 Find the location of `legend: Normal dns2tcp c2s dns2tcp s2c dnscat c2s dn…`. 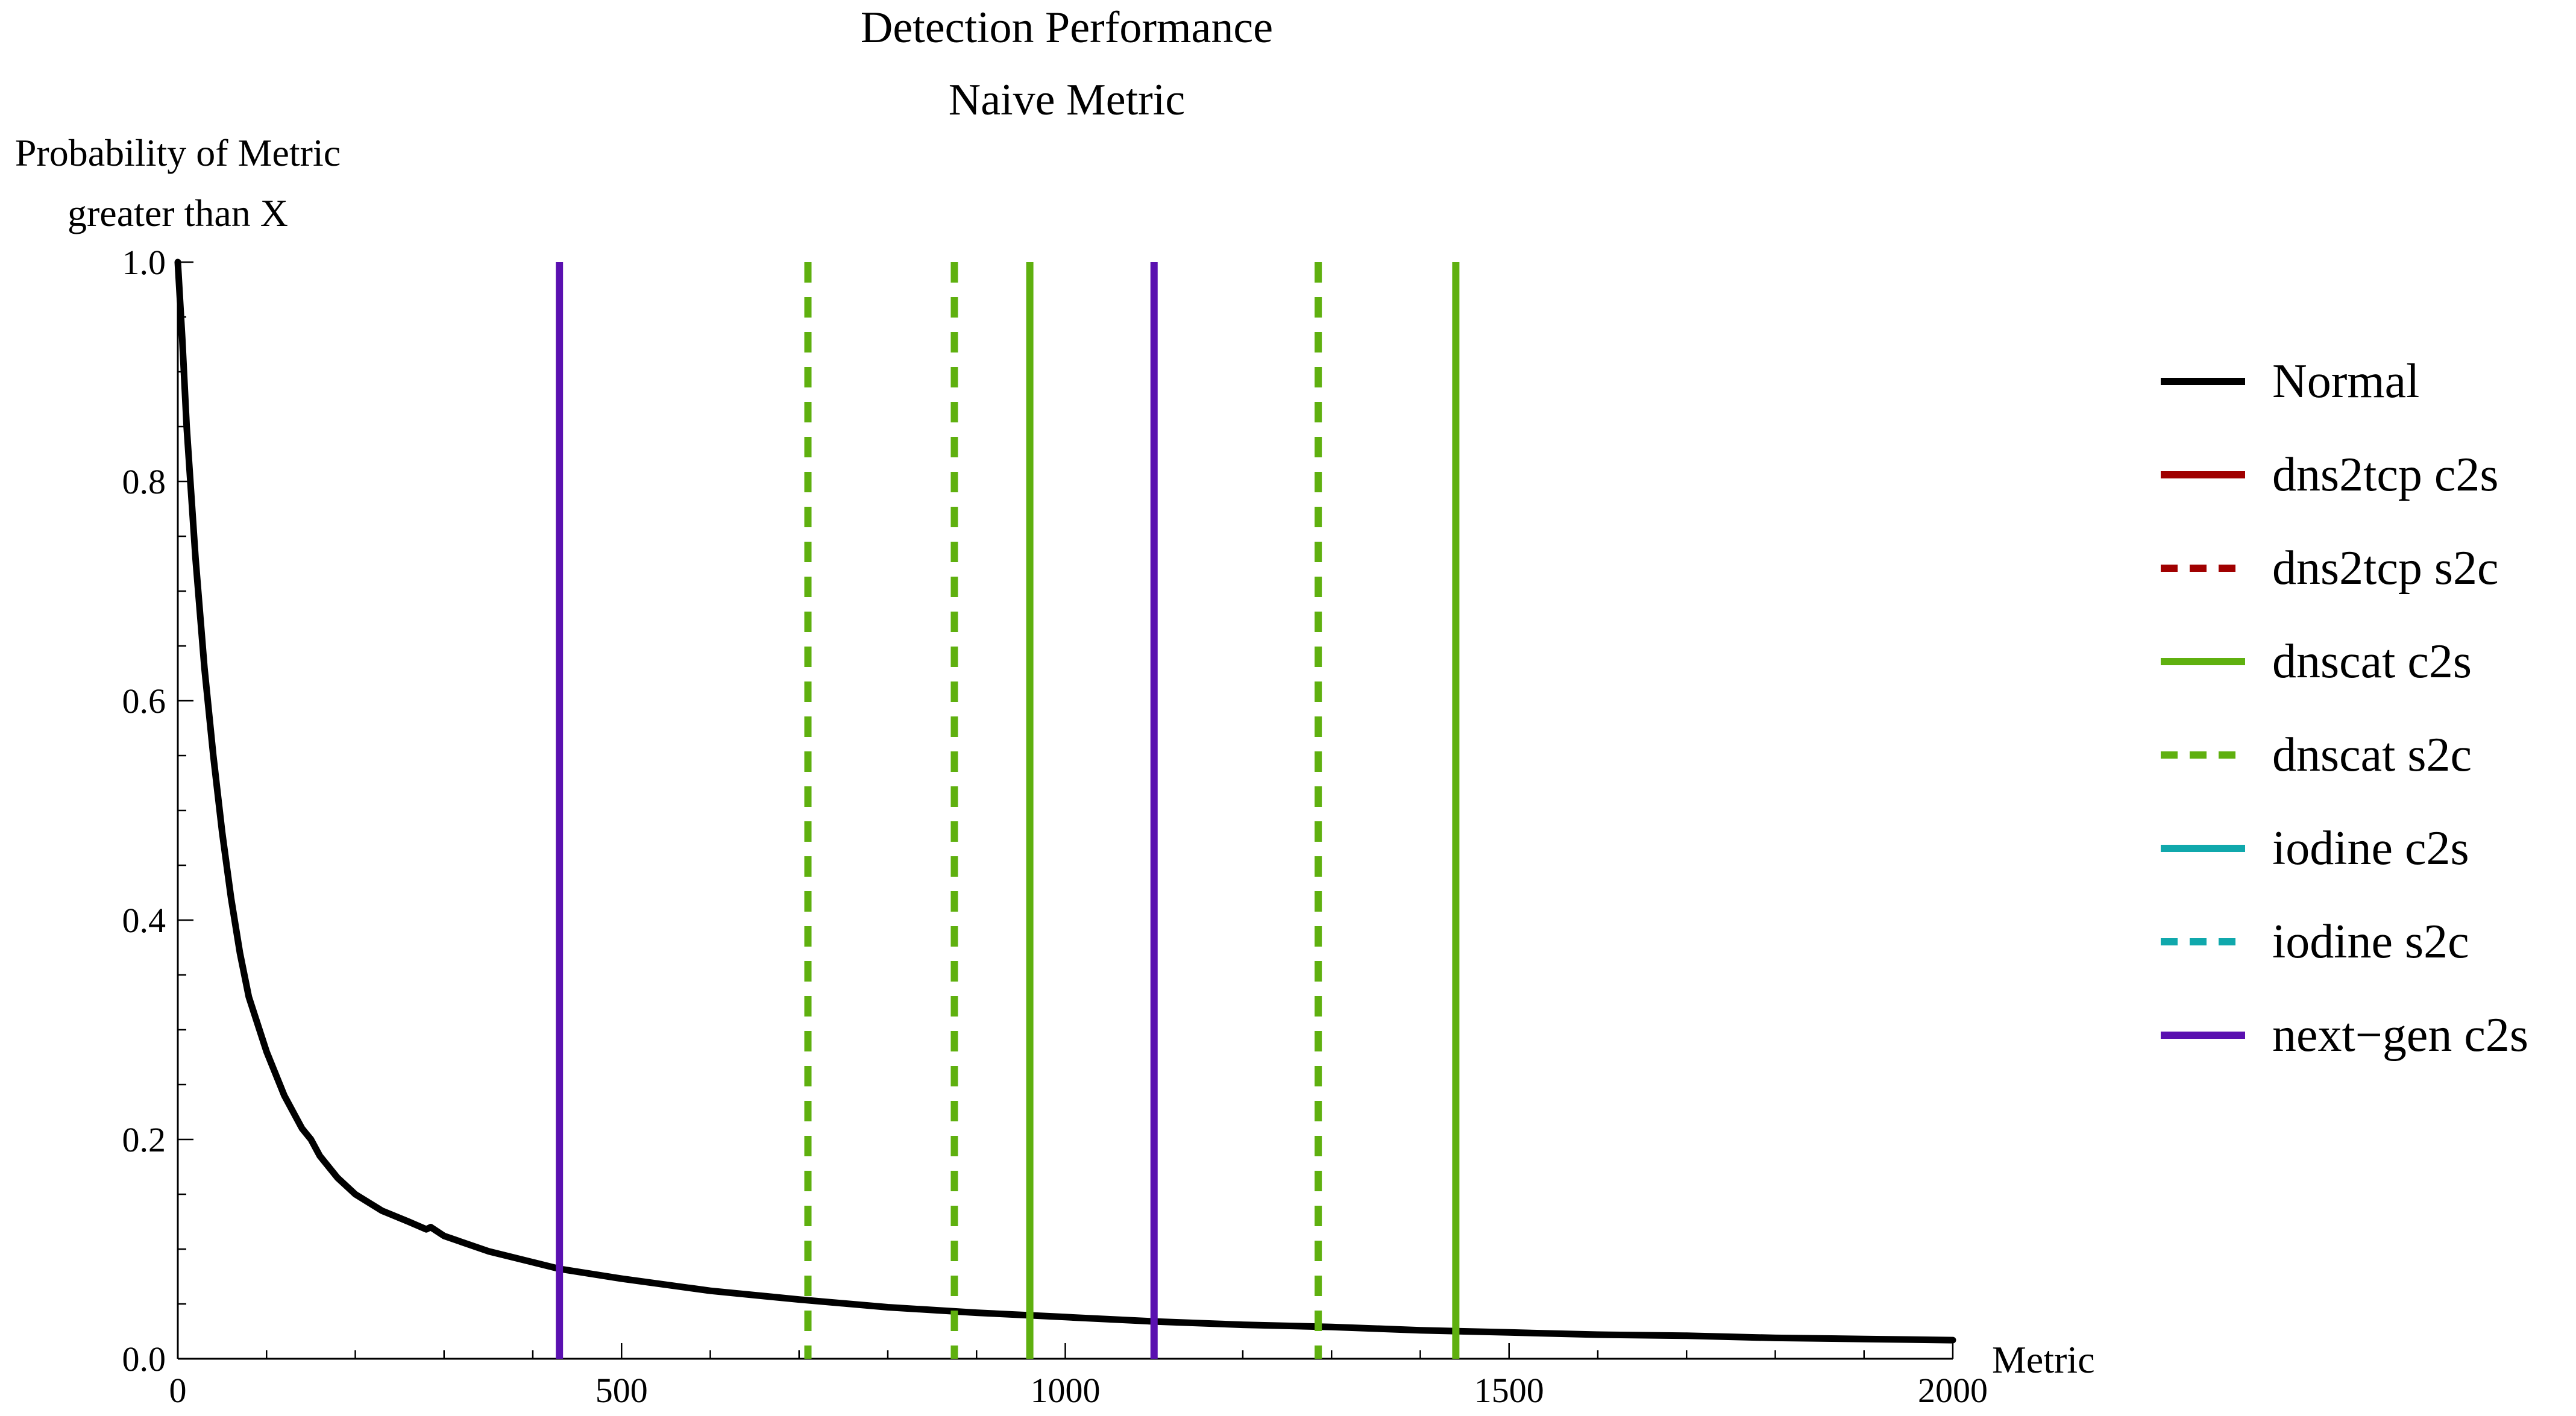

legend: Normal dns2tcp c2s dns2tcp s2c dnscat c2s dn… is located at coordinates (2344, 708).